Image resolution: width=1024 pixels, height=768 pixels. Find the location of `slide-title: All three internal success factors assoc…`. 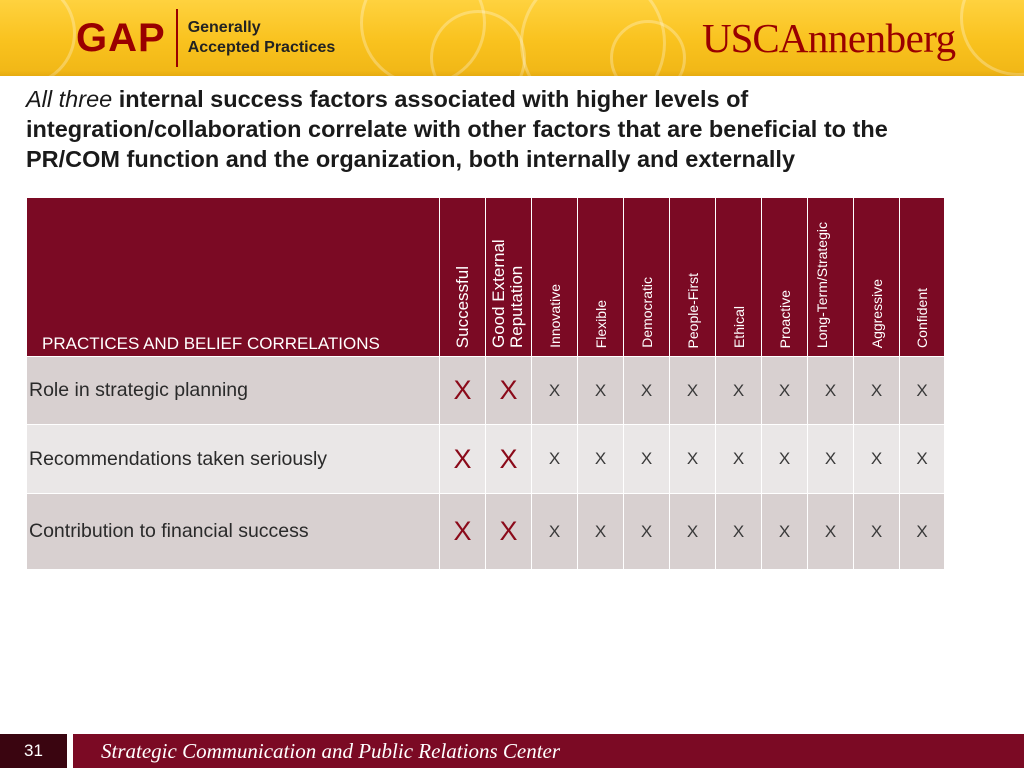

slide-title: All three internal success factors assoc… is located at coordinates (501, 129).